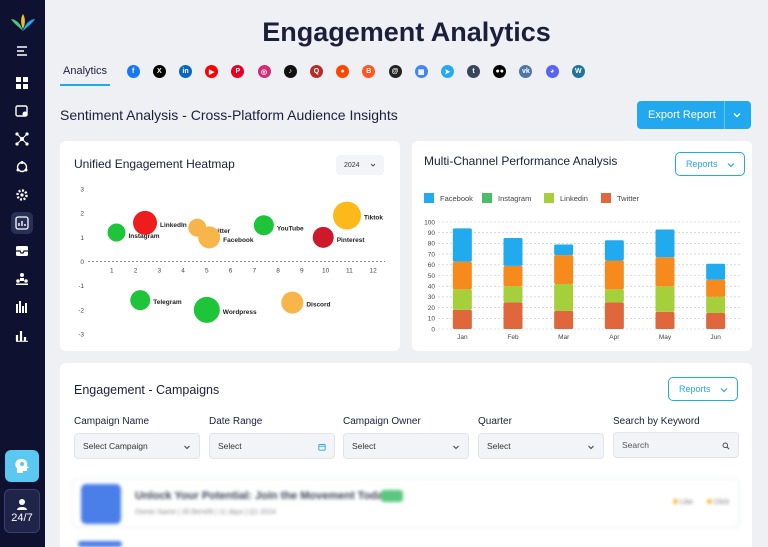 This screenshot has width=768, height=547. I want to click on x-tick-label: 8, so click(278, 271).